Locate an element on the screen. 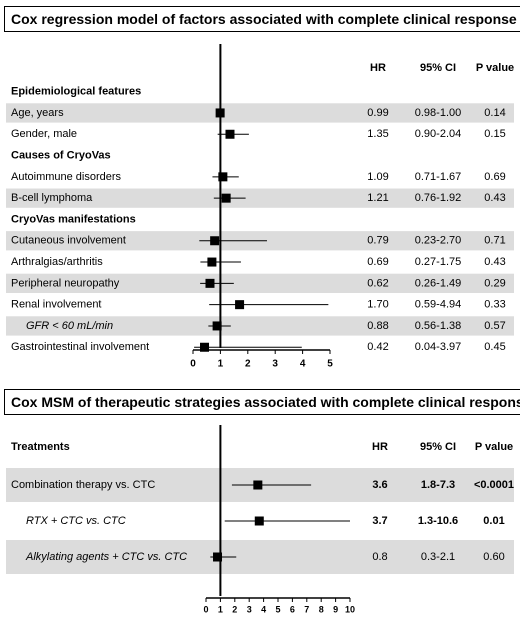 The image size is (520, 617). row-label: Combination therapy vs. CTC is located at coordinates (83, 485).